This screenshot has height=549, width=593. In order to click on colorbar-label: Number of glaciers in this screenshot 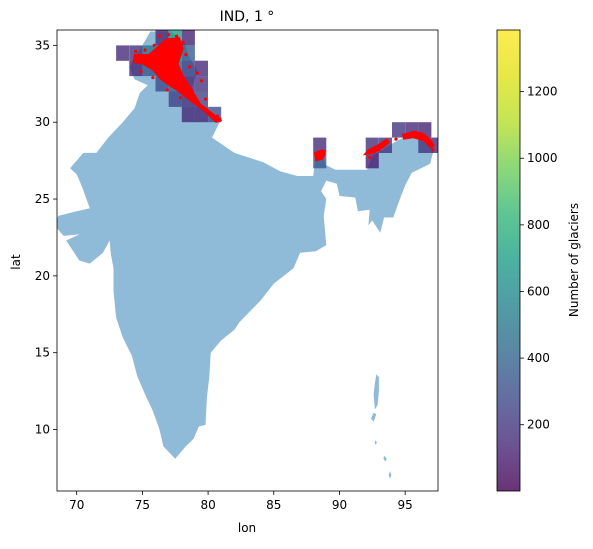, I will do `click(574, 260)`.